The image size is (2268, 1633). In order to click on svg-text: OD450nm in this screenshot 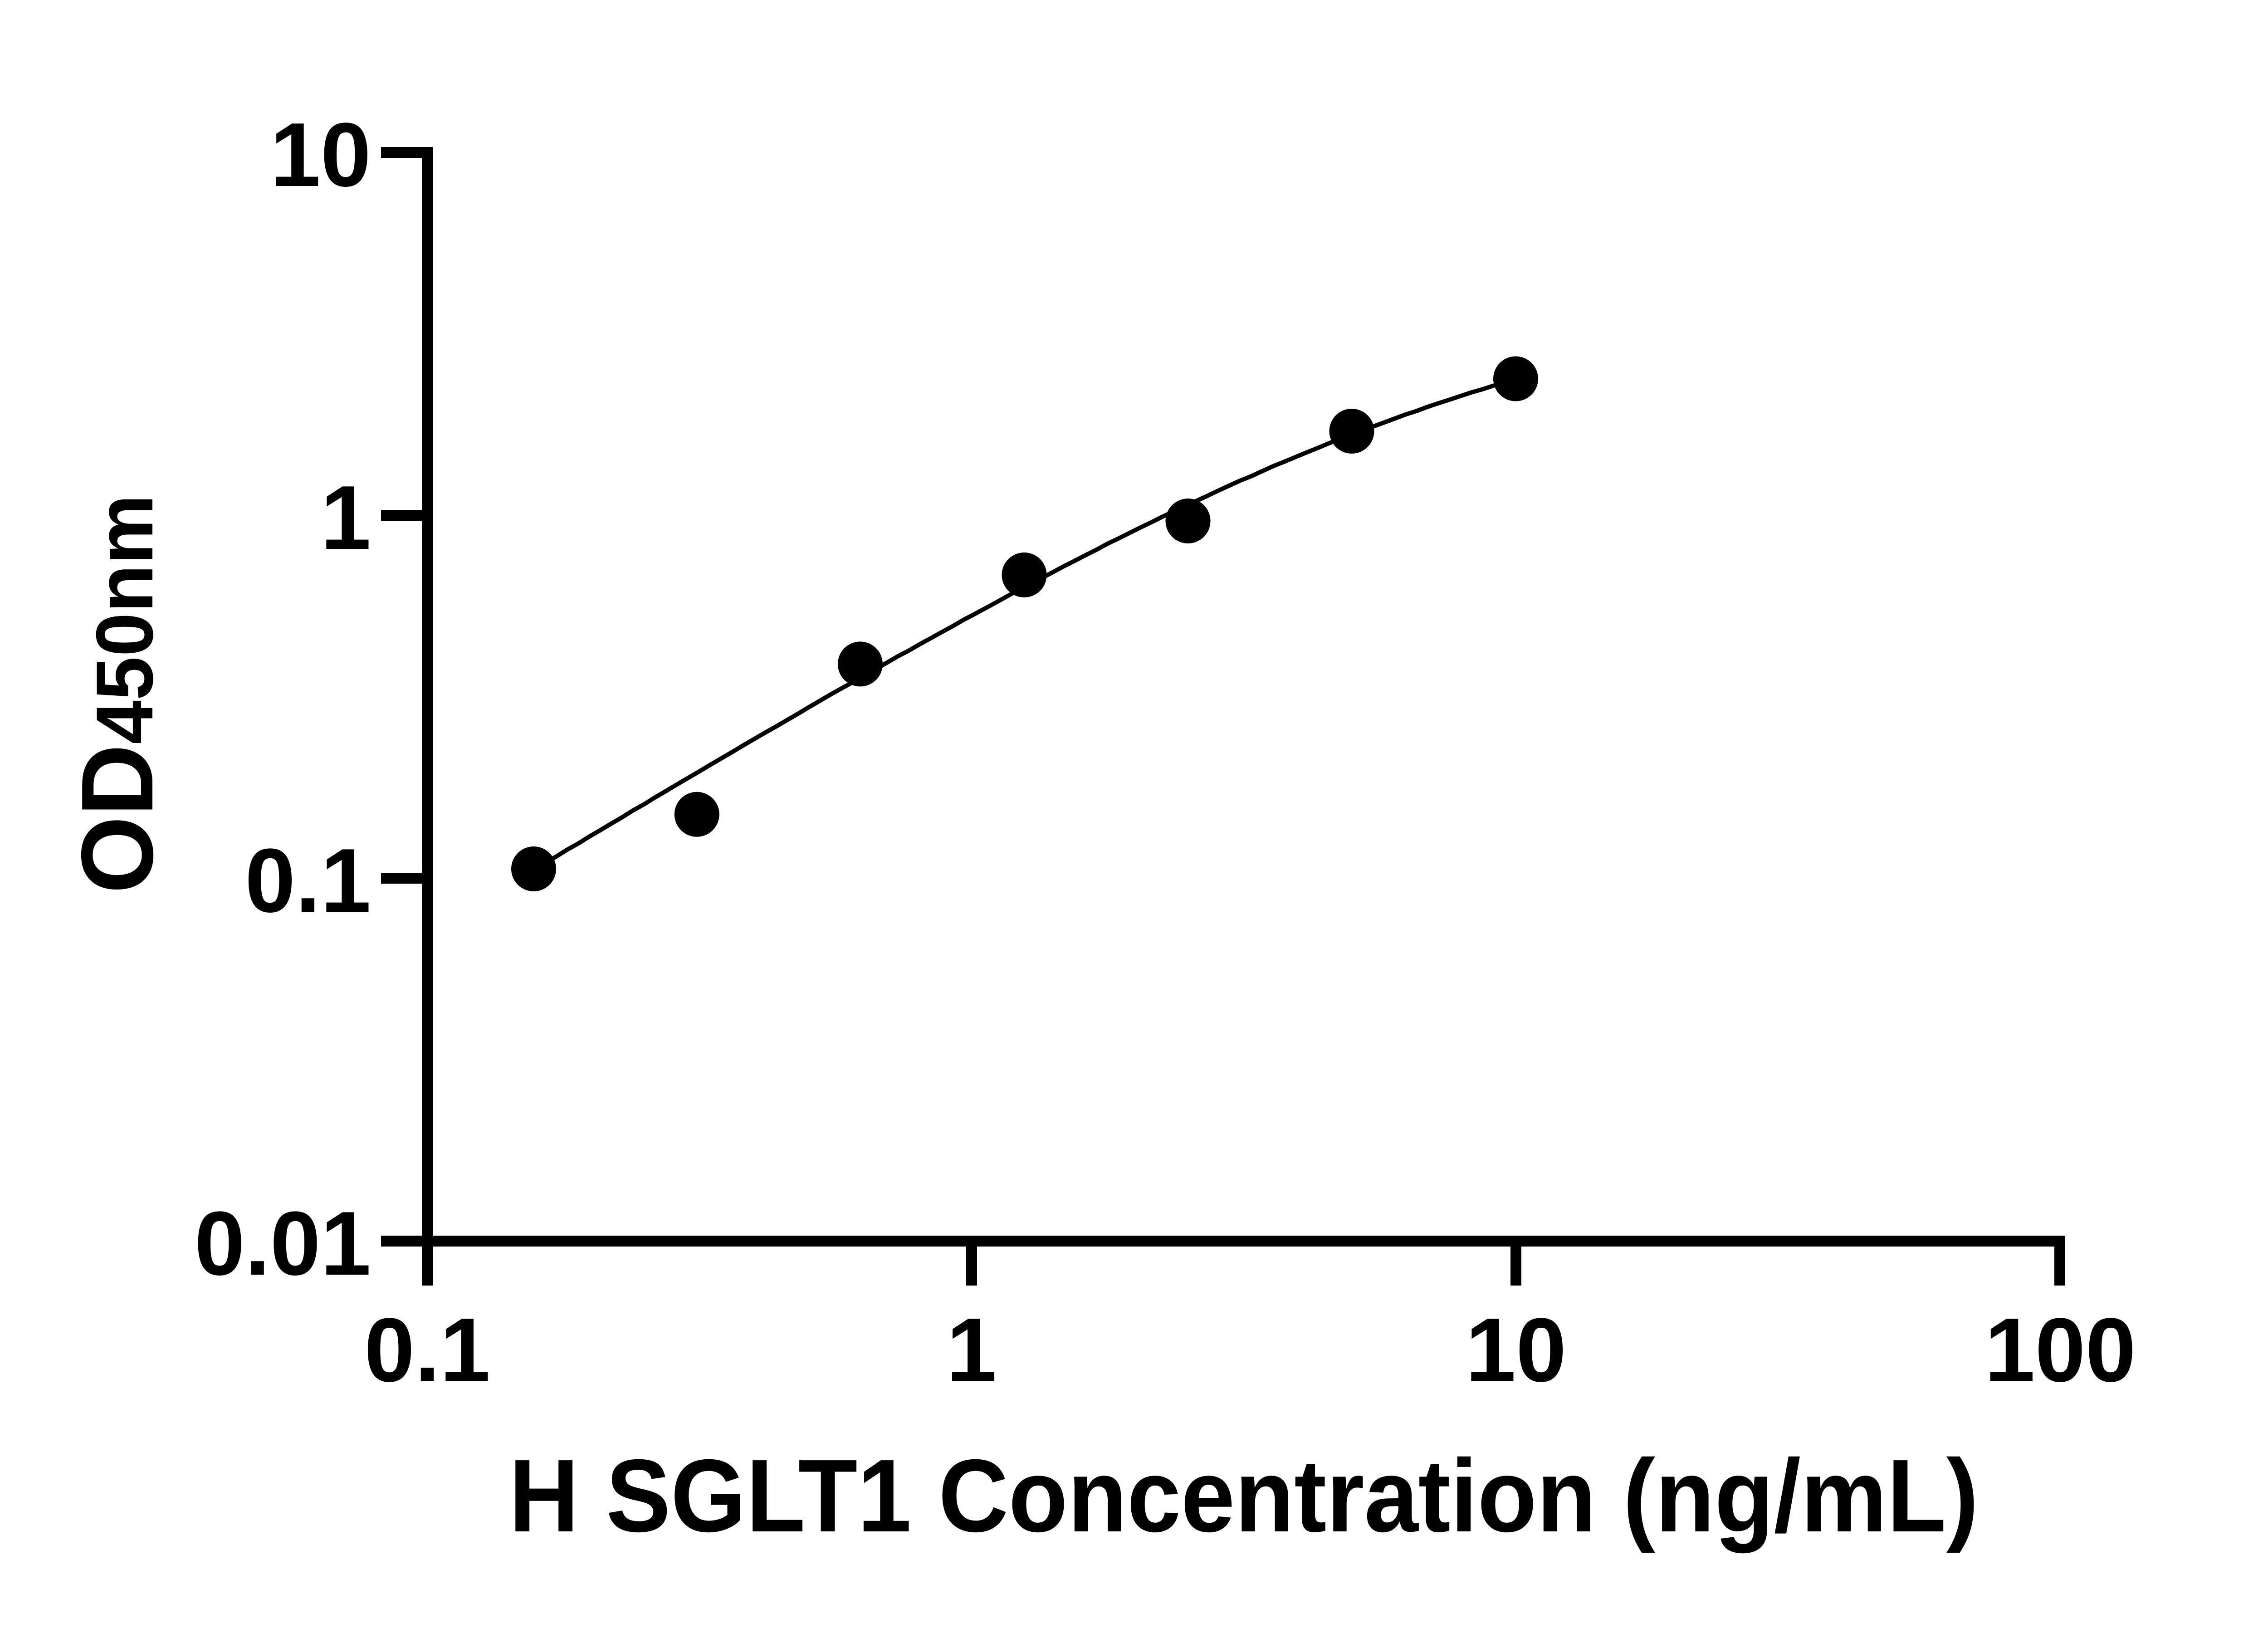, I will do `click(117, 694)`.